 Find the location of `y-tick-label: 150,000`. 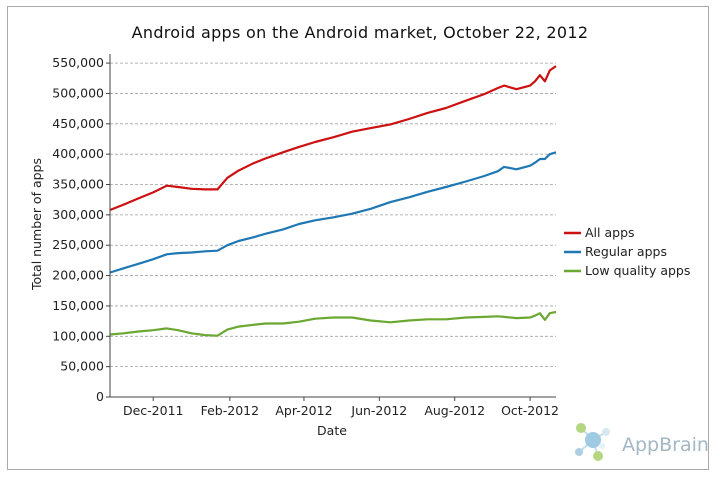

y-tick-label: 150,000 is located at coordinates (78, 305).